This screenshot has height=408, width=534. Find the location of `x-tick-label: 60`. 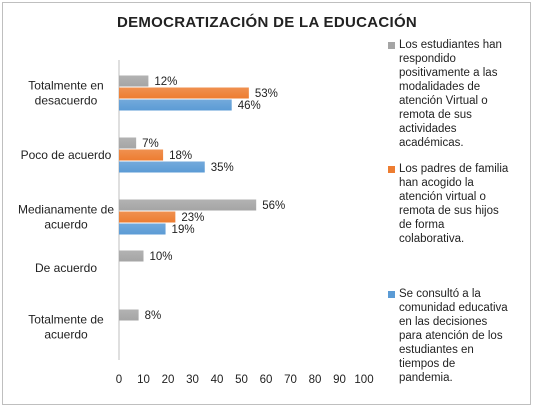

x-tick-label: 60 is located at coordinates (266, 380).